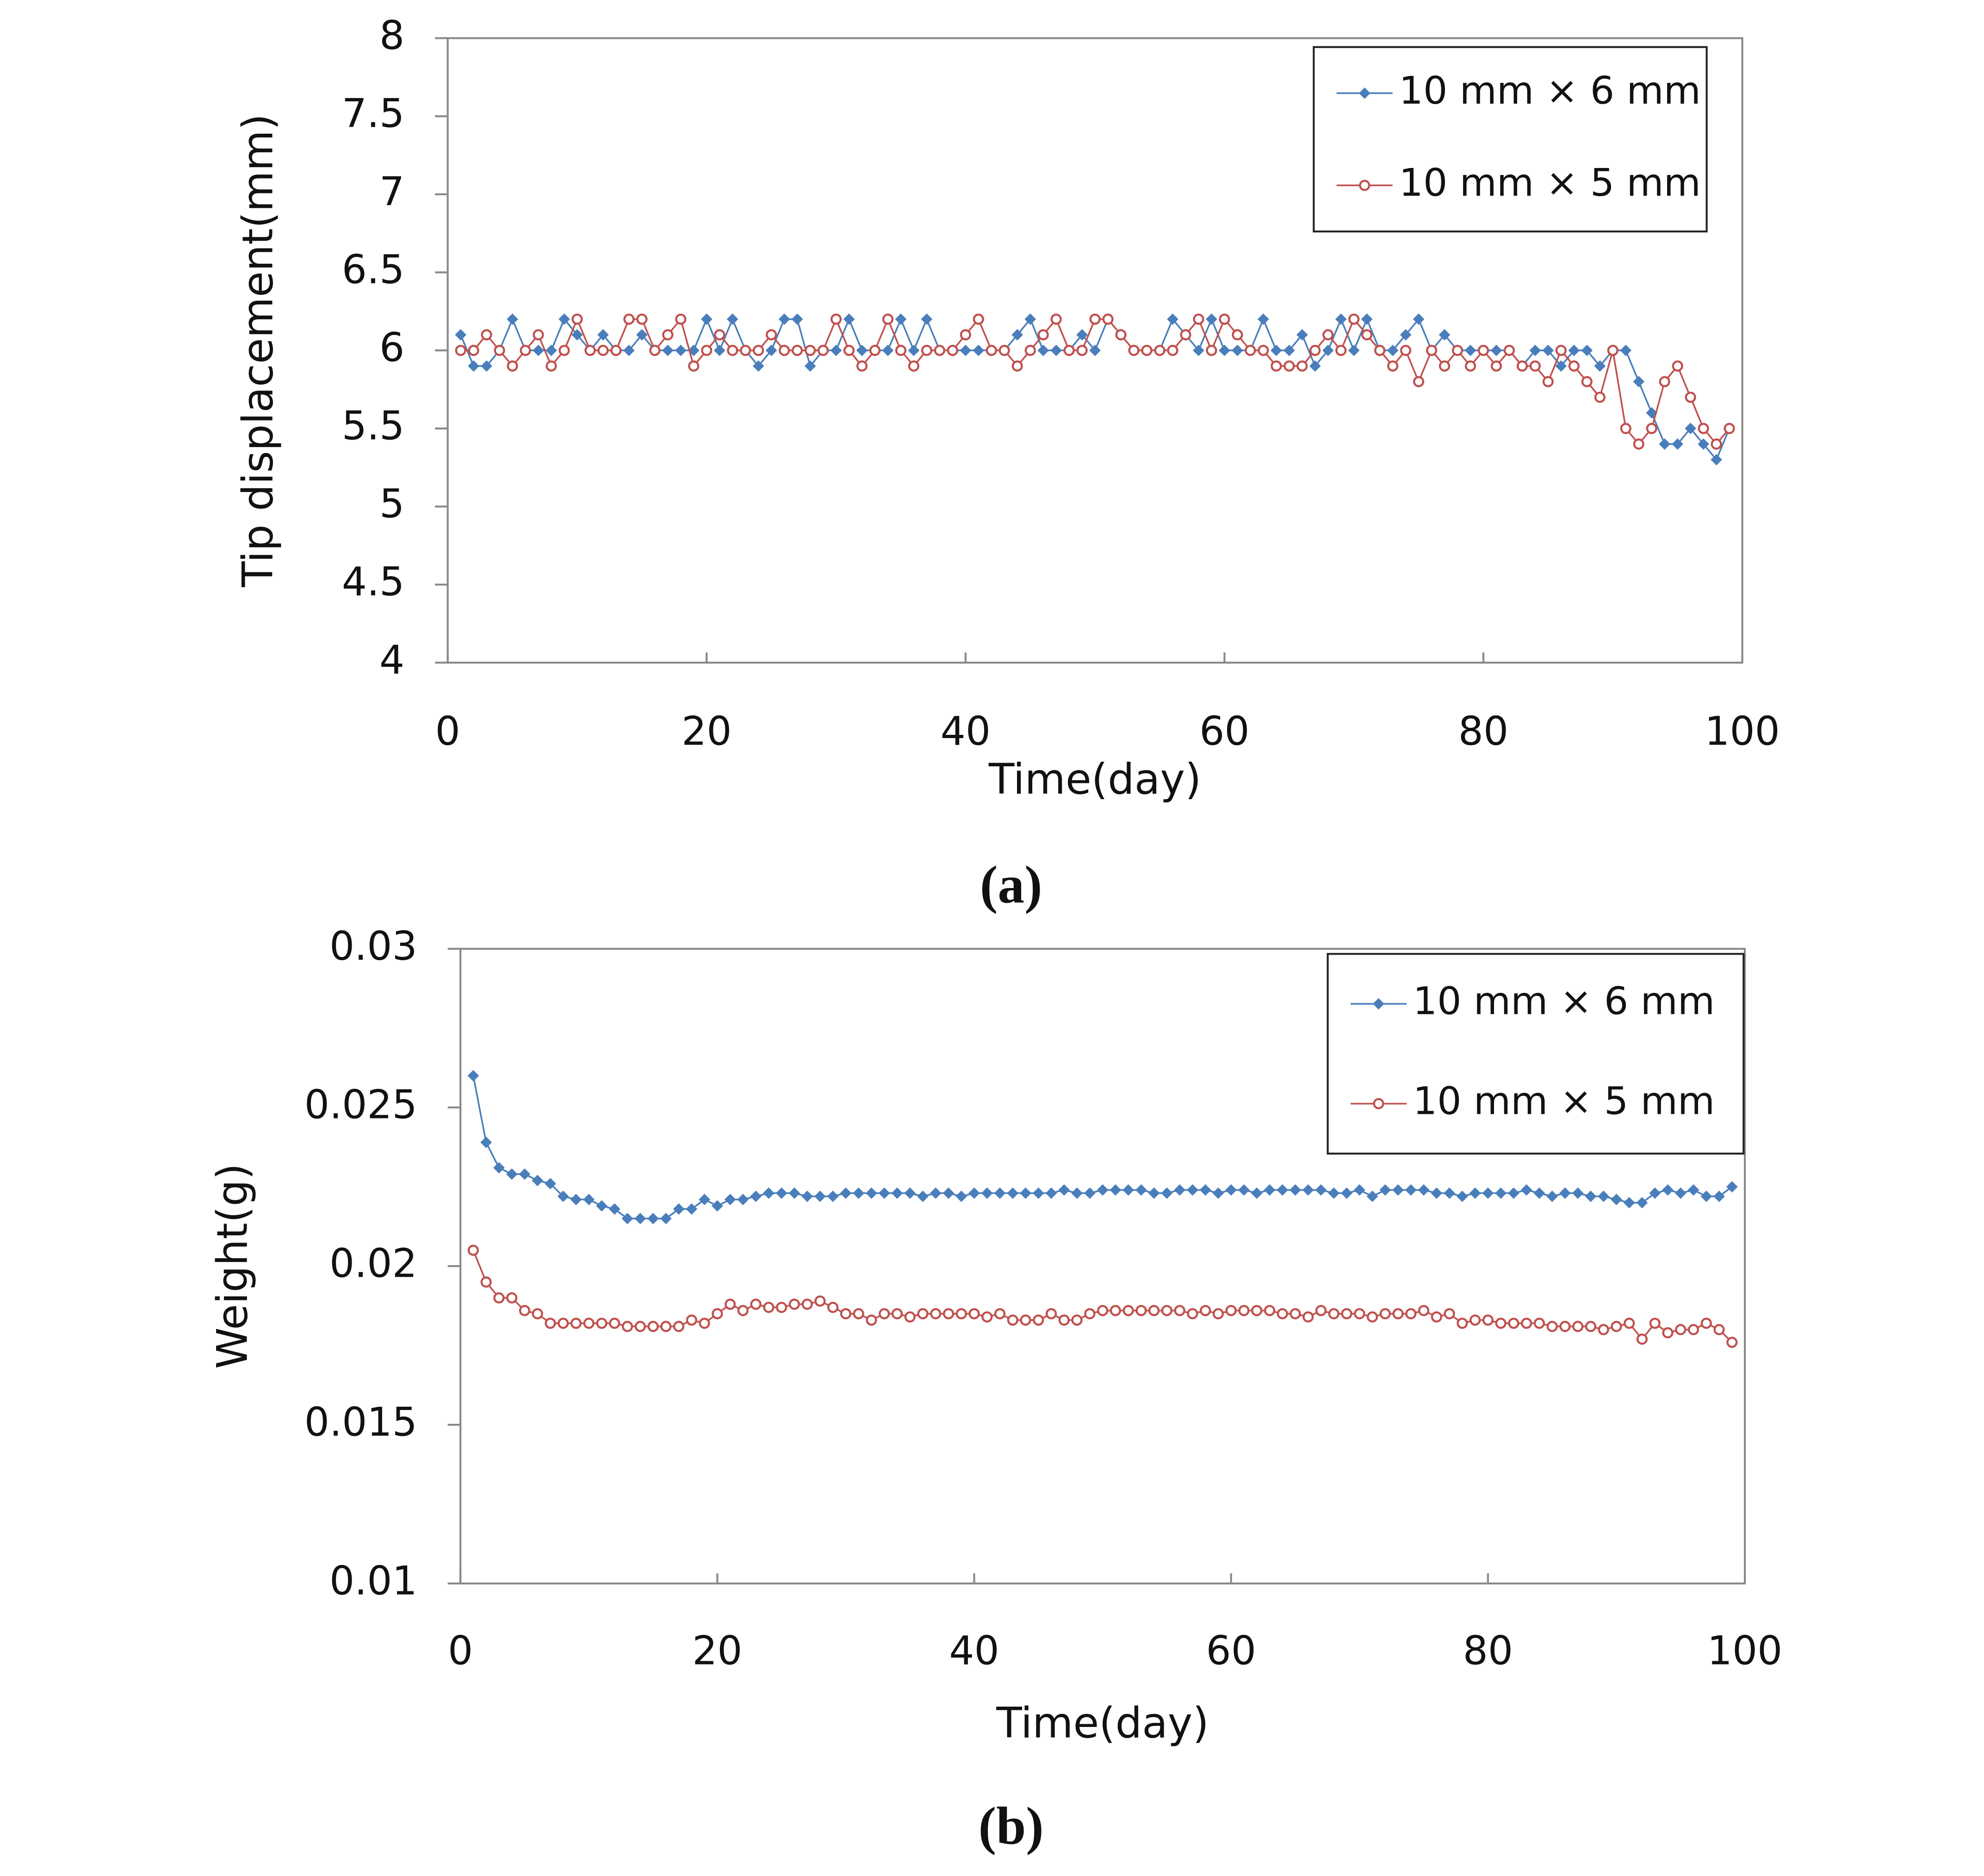  Describe the element at coordinates (391, 504) in the screenshot. I see `y-tick-label: 5` at that location.